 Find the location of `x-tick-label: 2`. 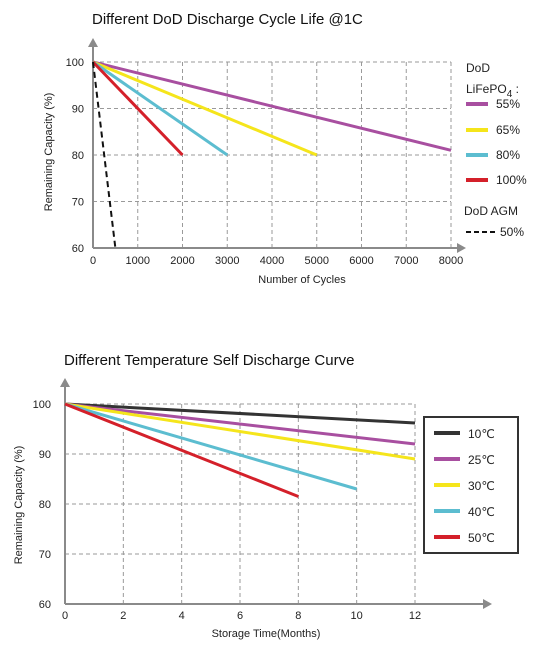

x-tick-label: 2 is located at coordinates (123, 616).